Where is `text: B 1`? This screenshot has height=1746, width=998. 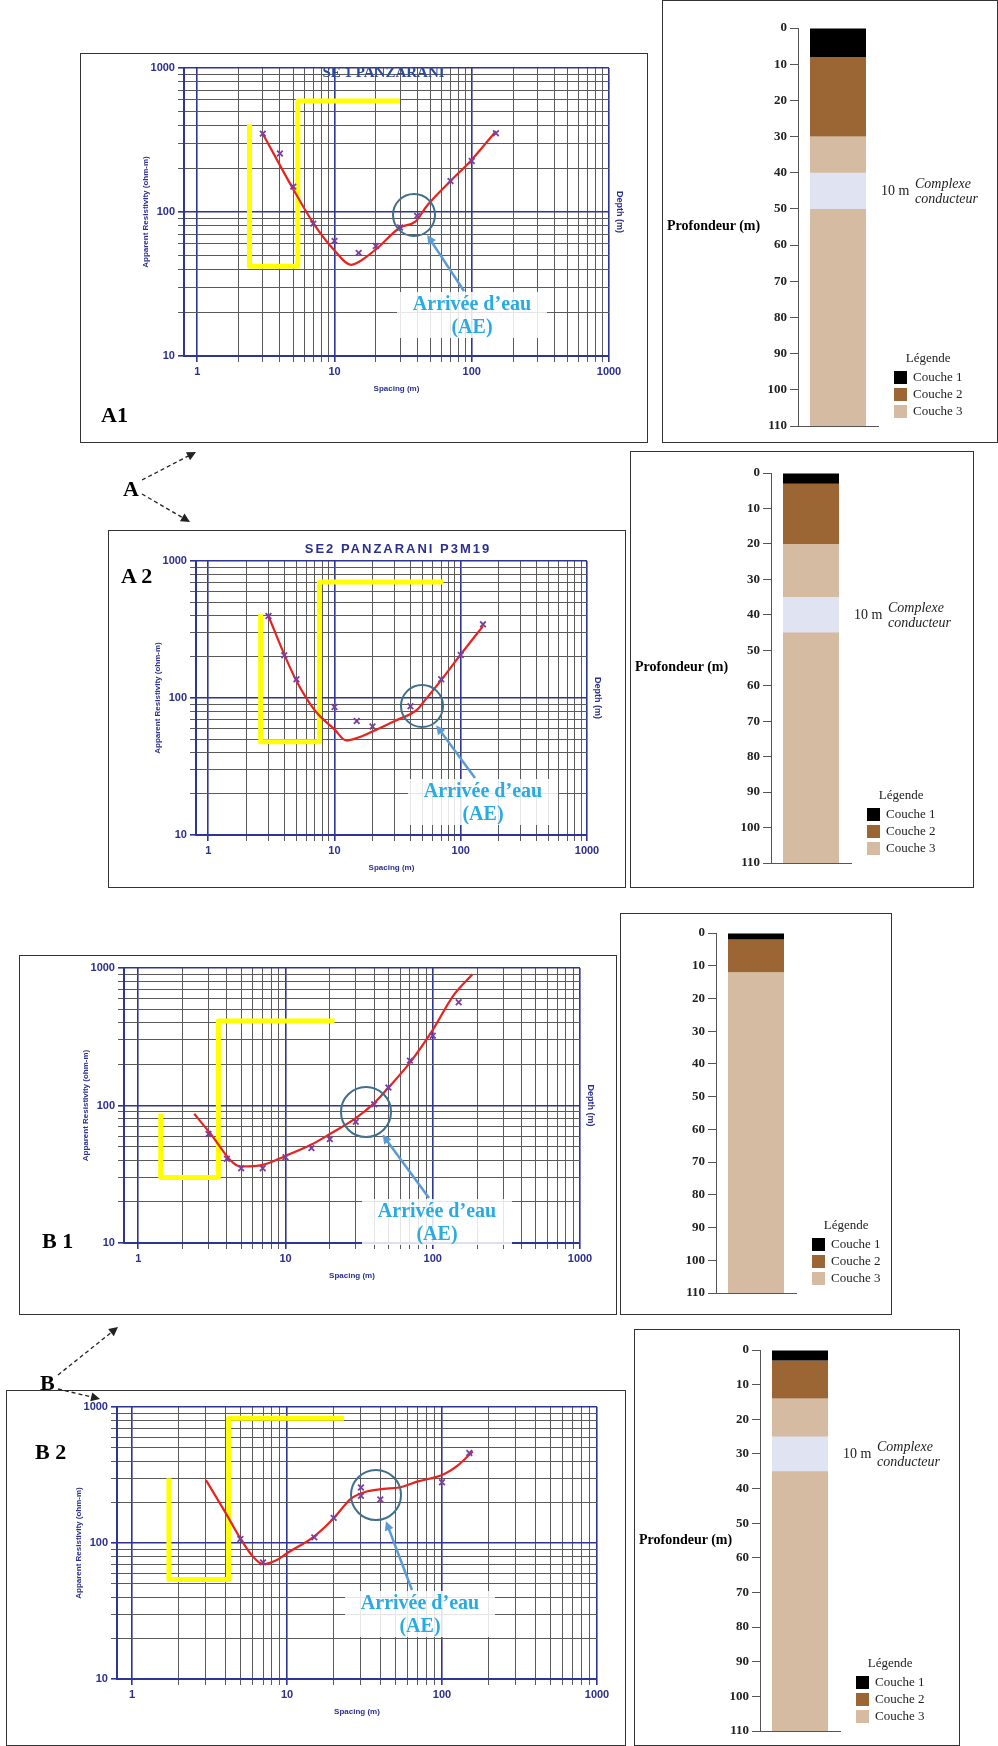
text: B 1 is located at coordinates (58, 1241).